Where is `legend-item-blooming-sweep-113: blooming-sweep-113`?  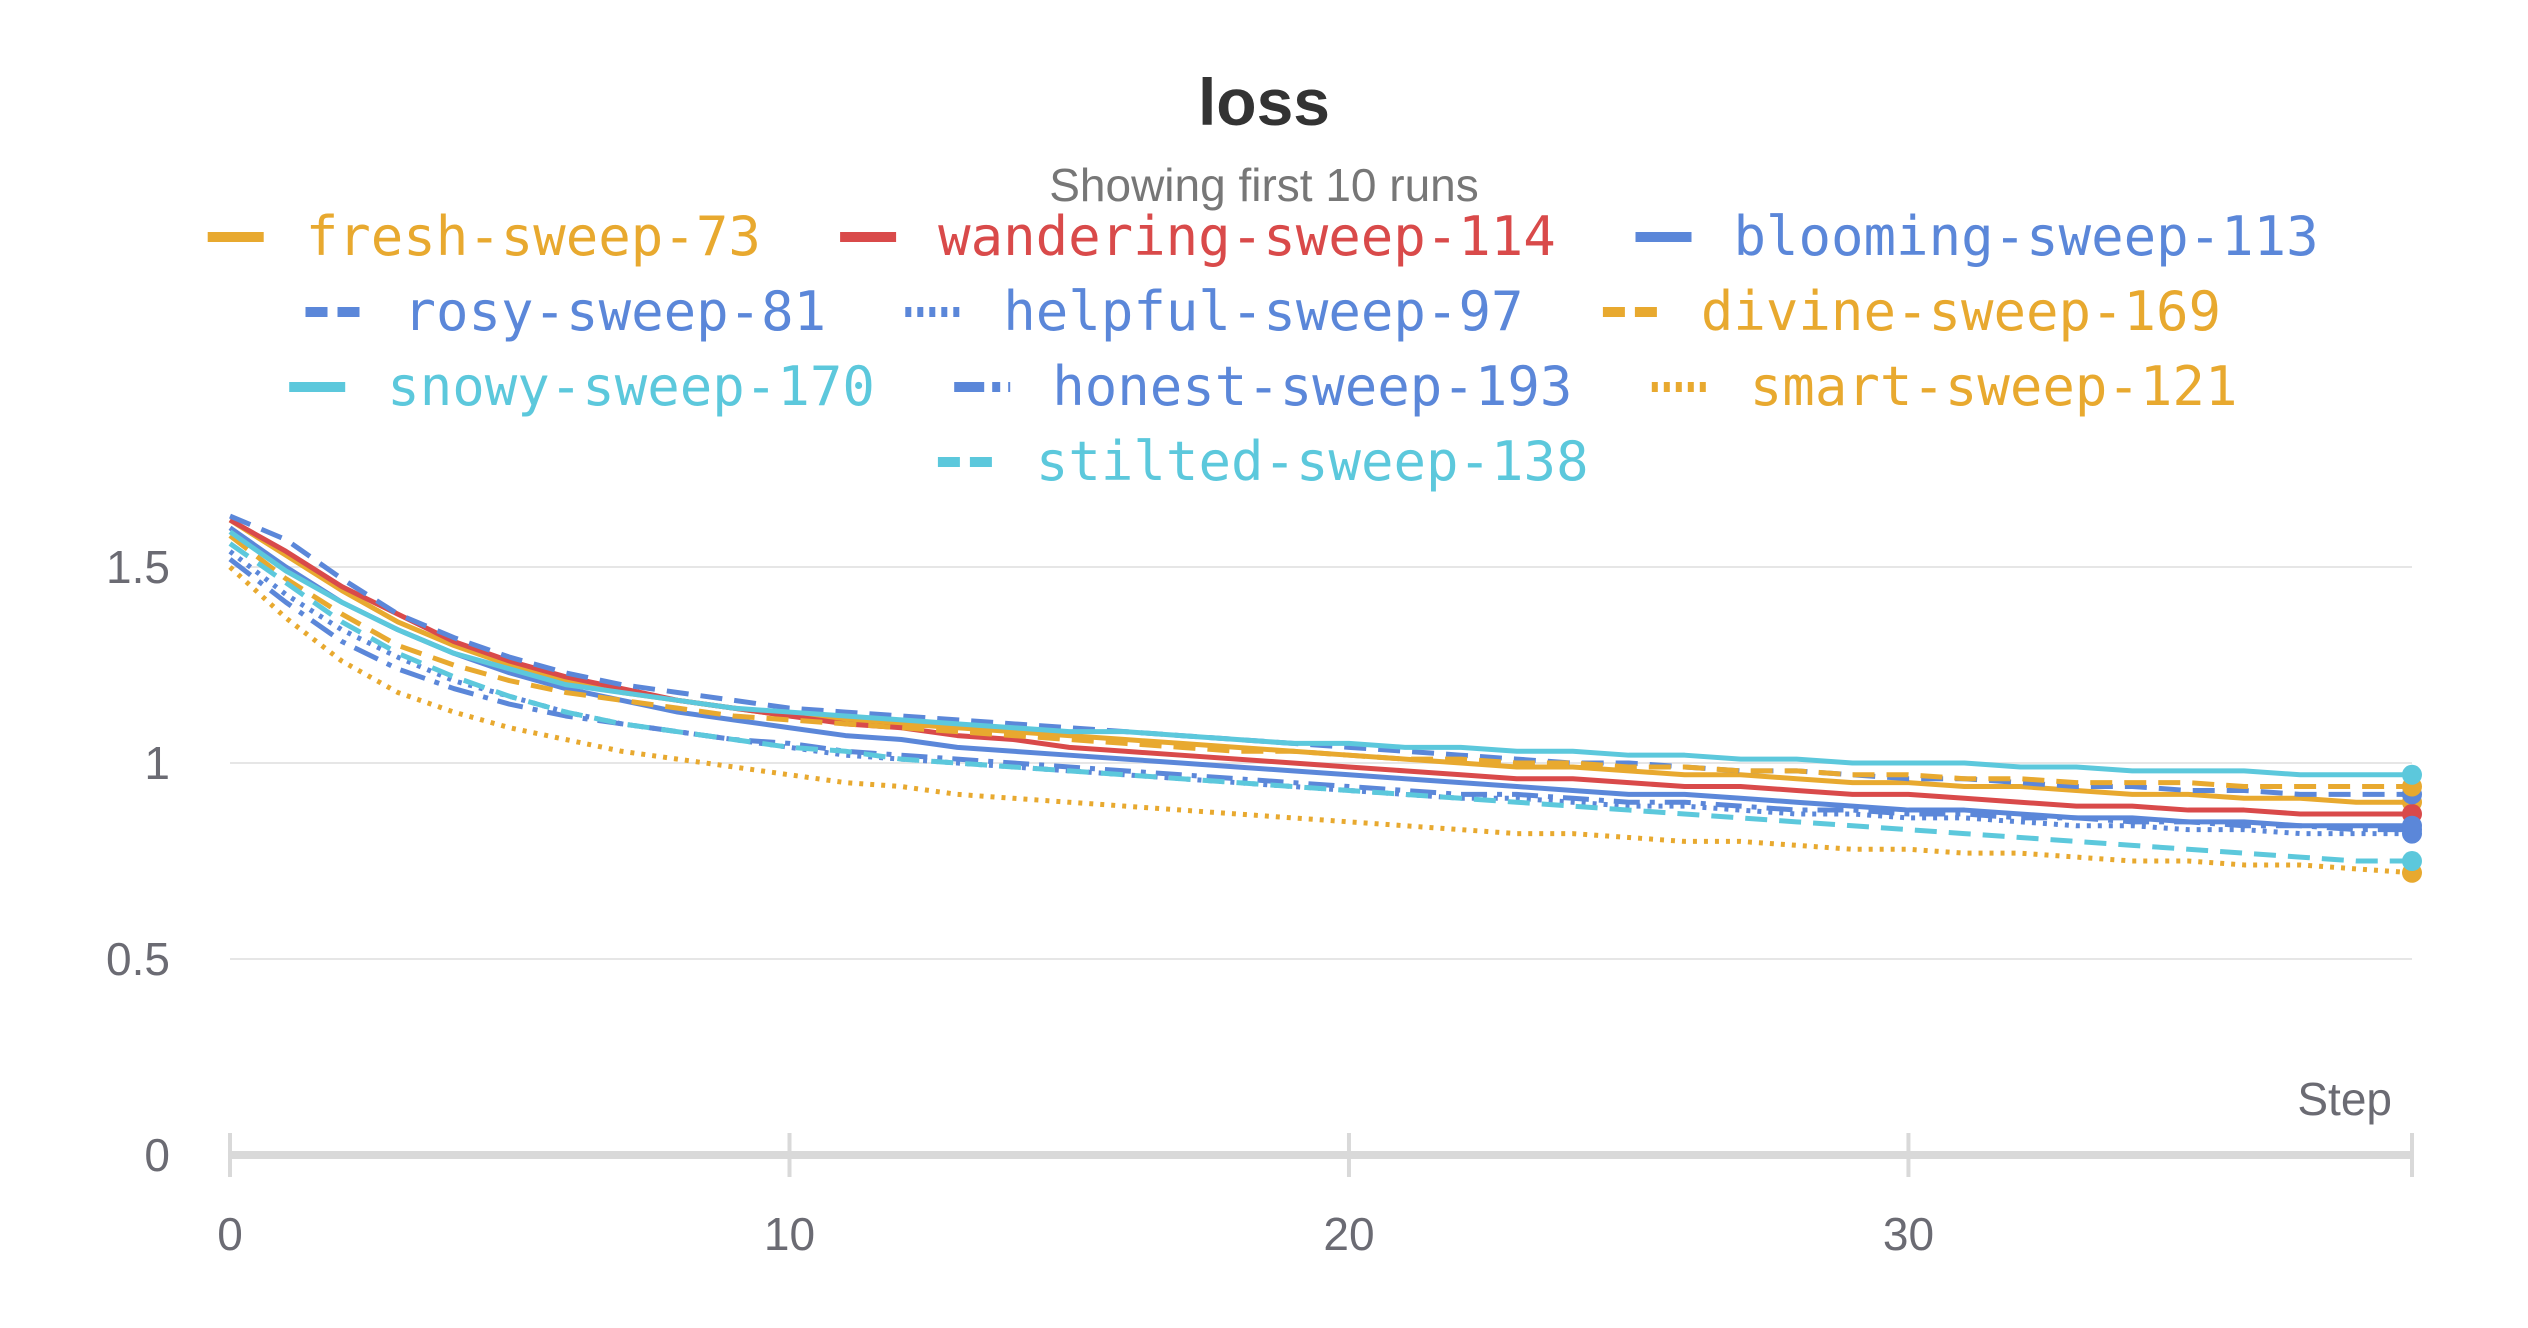
legend-item-blooming-sweep-113: blooming-sweep-113 is located at coordinates (1977, 236).